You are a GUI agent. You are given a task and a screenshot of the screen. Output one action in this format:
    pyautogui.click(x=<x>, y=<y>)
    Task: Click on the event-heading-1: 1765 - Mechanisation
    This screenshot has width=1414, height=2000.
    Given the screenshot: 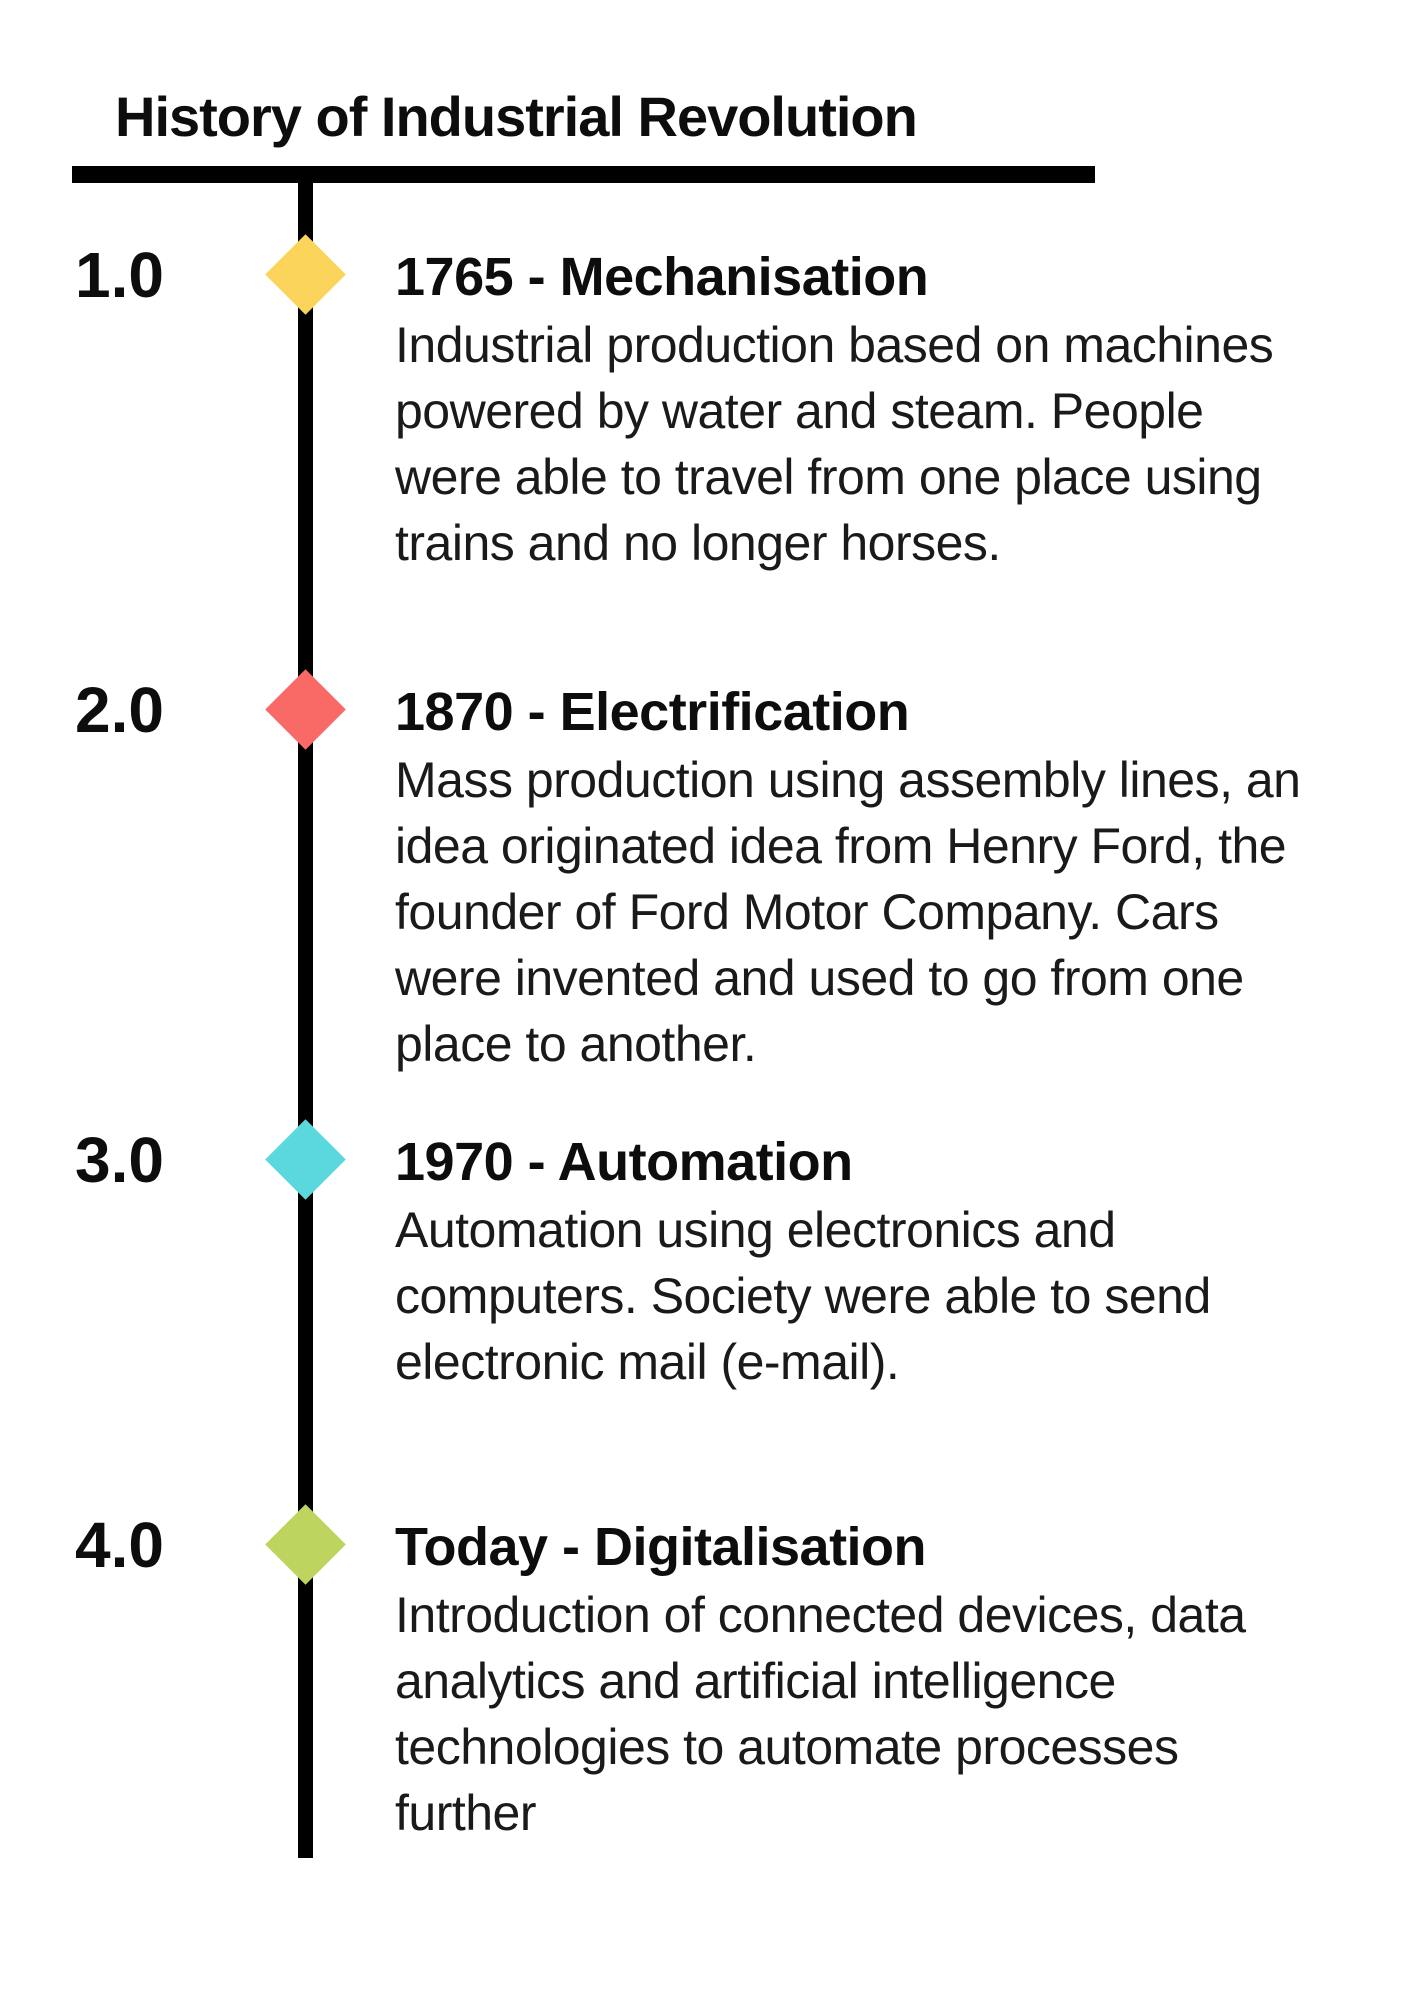 What is the action you would take?
    pyautogui.click(x=662, y=277)
    